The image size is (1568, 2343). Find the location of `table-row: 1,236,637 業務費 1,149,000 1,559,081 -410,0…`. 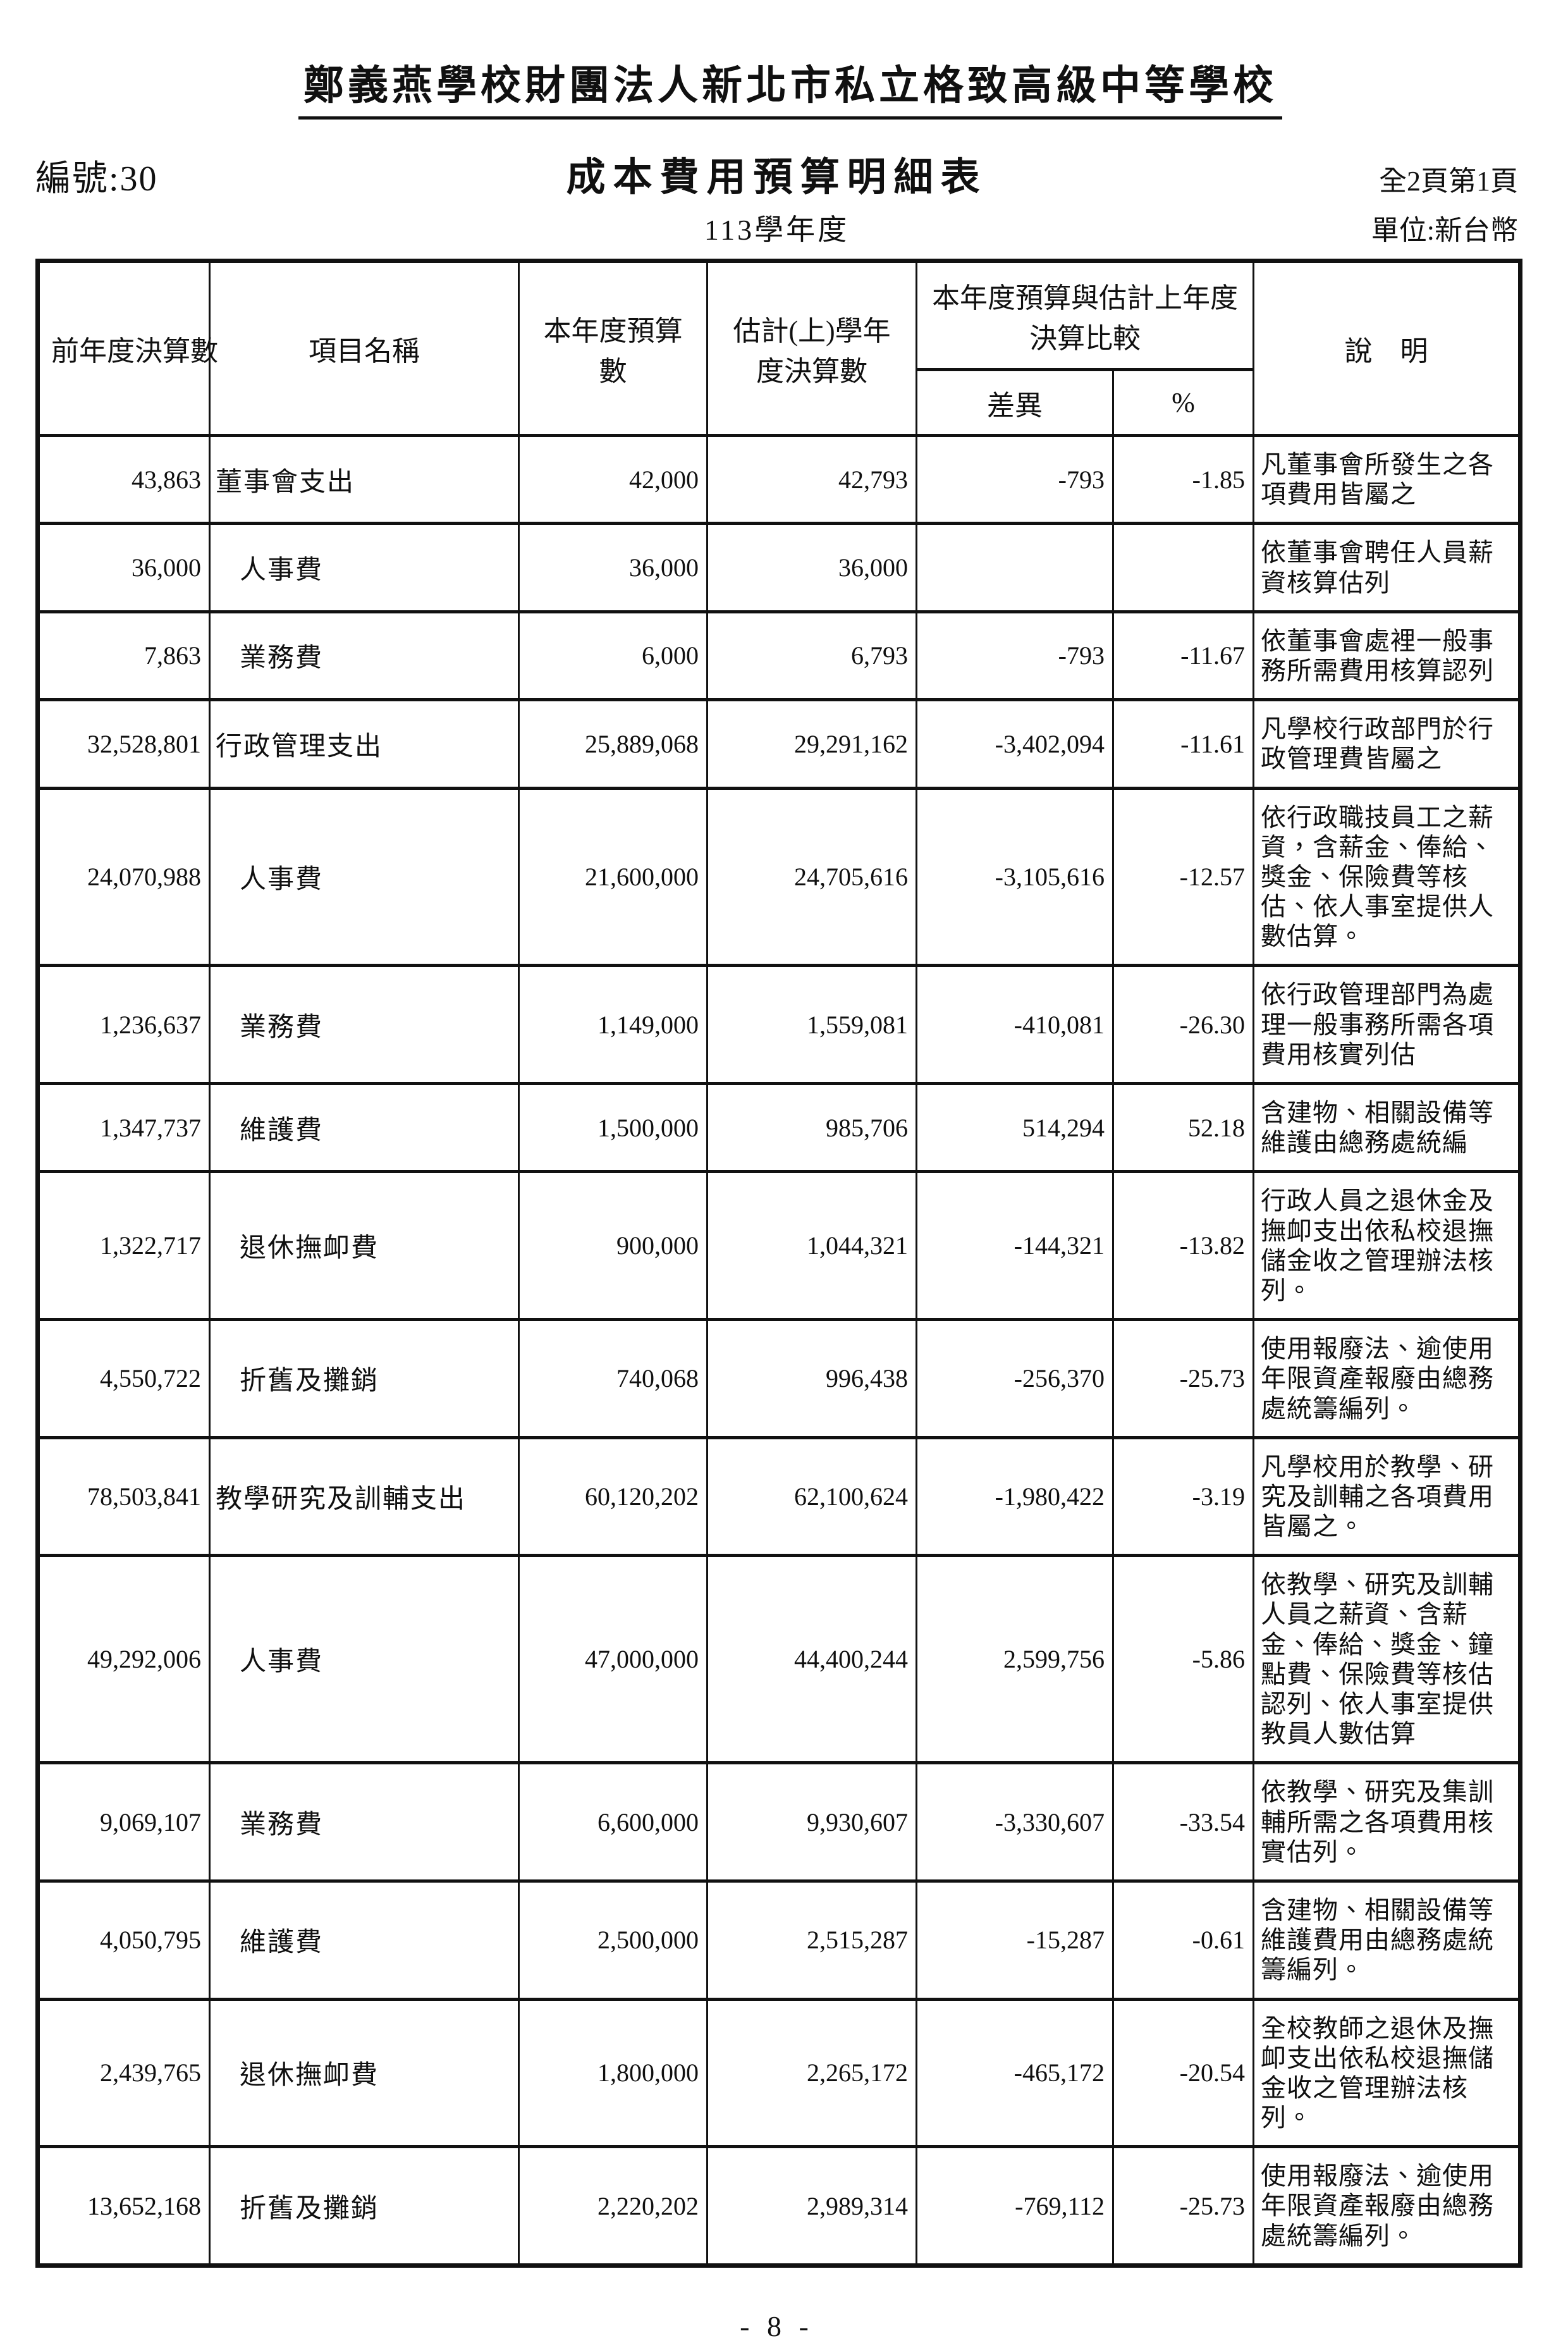

table-row: 1,236,637 業務費 1,149,000 1,559,081 -410,0… is located at coordinates (779, 1024).